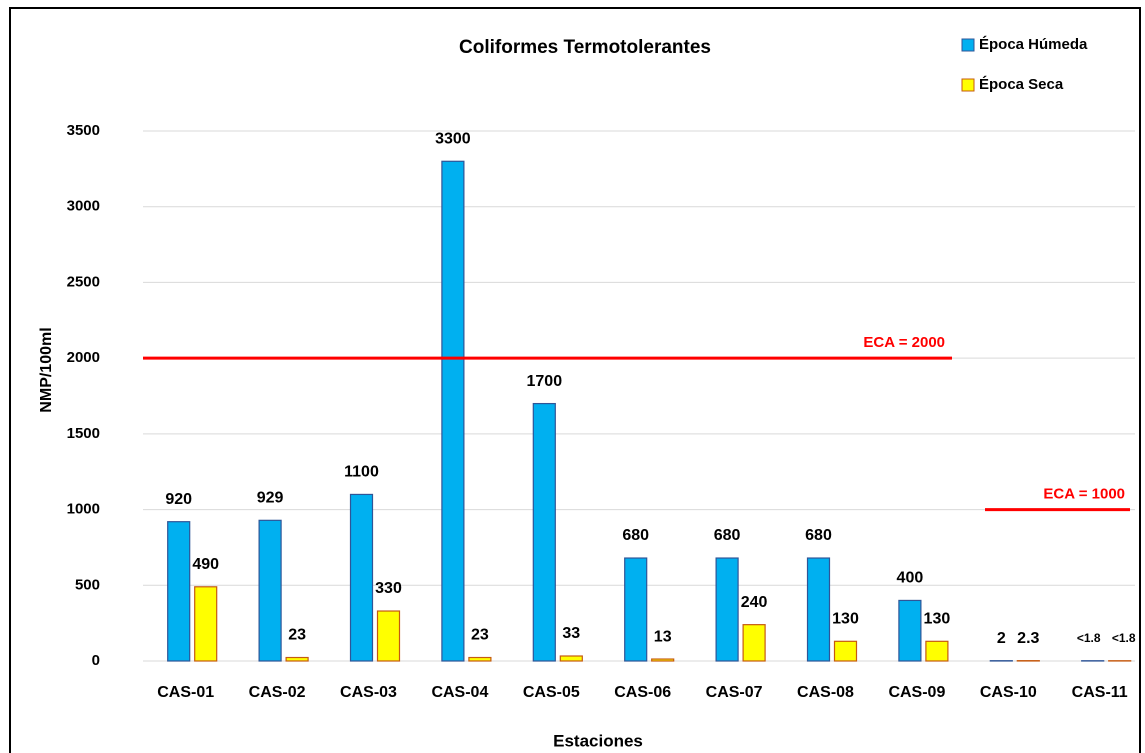  I want to click on x-tick-label: CAS-11, so click(1100, 692).